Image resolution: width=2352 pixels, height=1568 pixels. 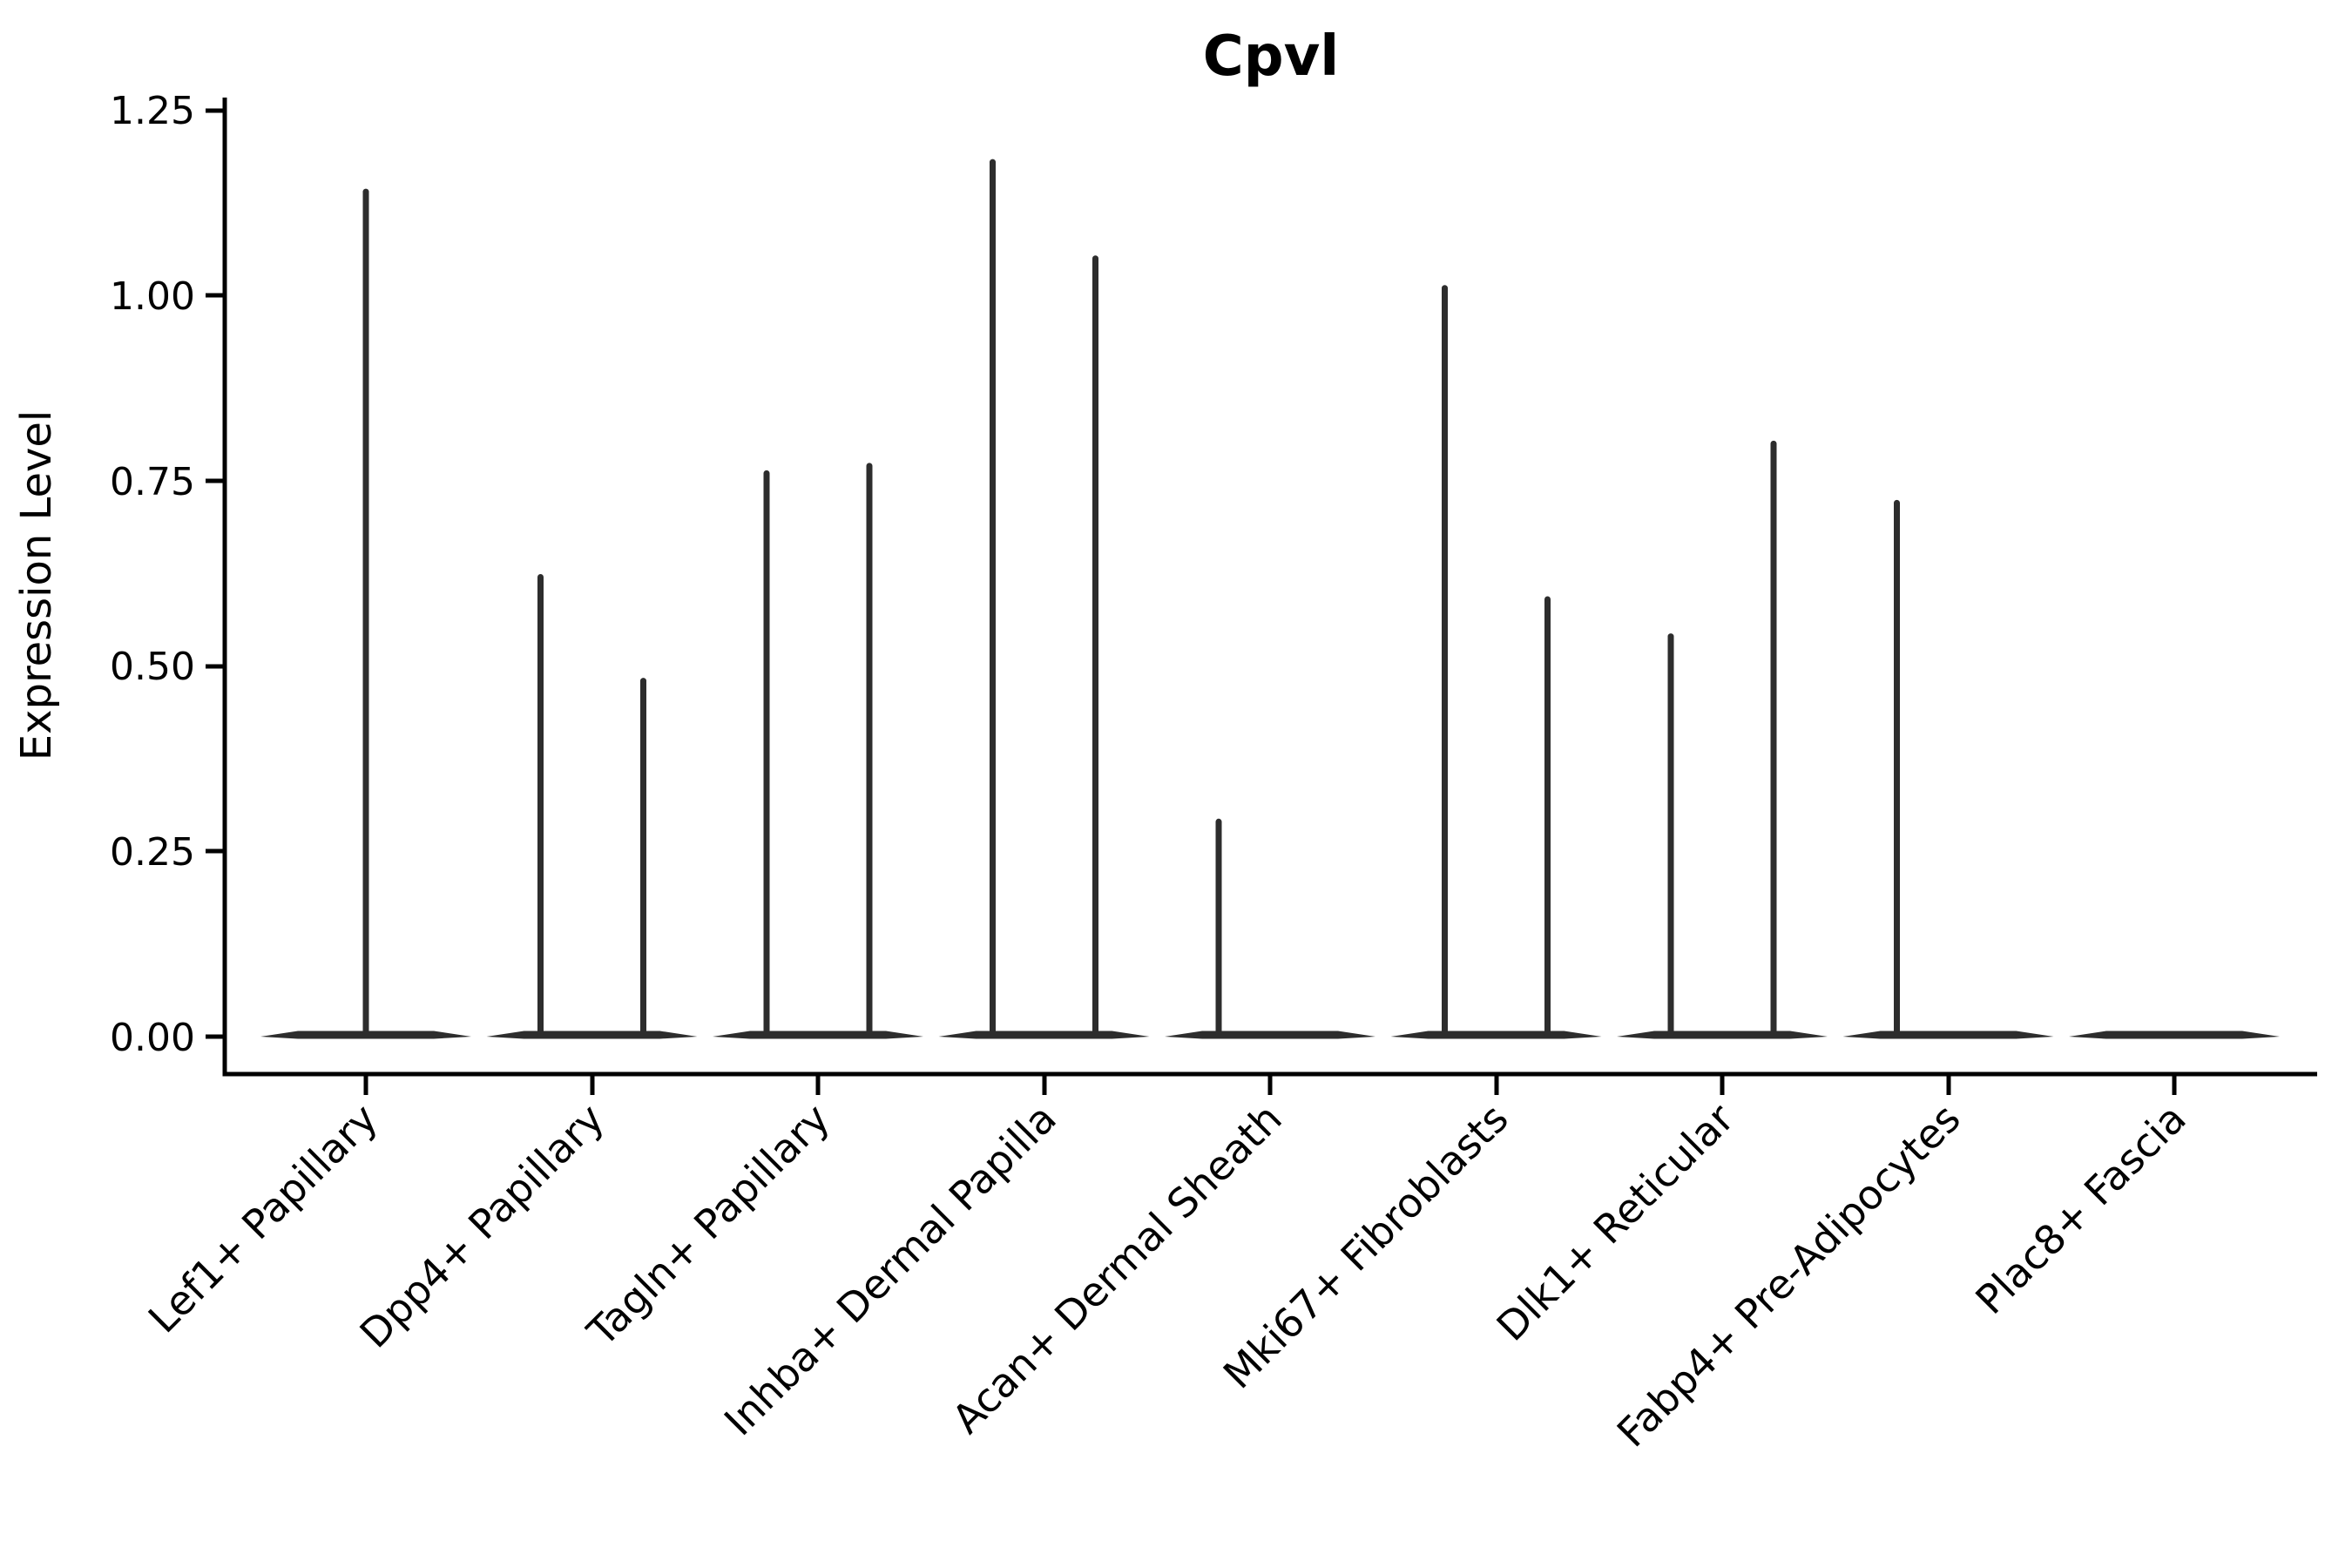 I want to click on y-tick-label: 0.00, so click(x=152, y=1038).